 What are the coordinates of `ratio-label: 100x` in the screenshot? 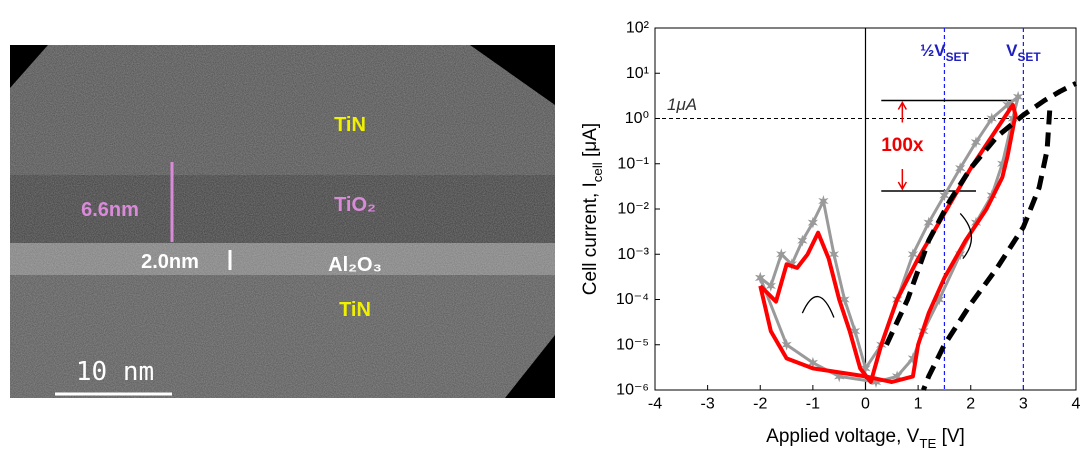 It's located at (902, 145).